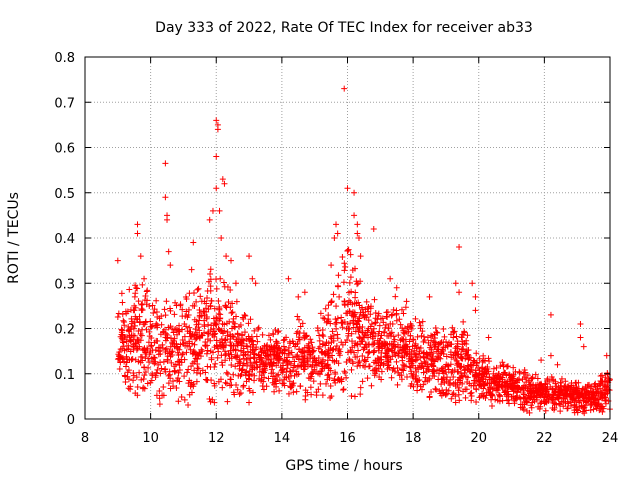 The image size is (640, 480). I want to click on y-tick-label: 0.7, so click(64, 103).